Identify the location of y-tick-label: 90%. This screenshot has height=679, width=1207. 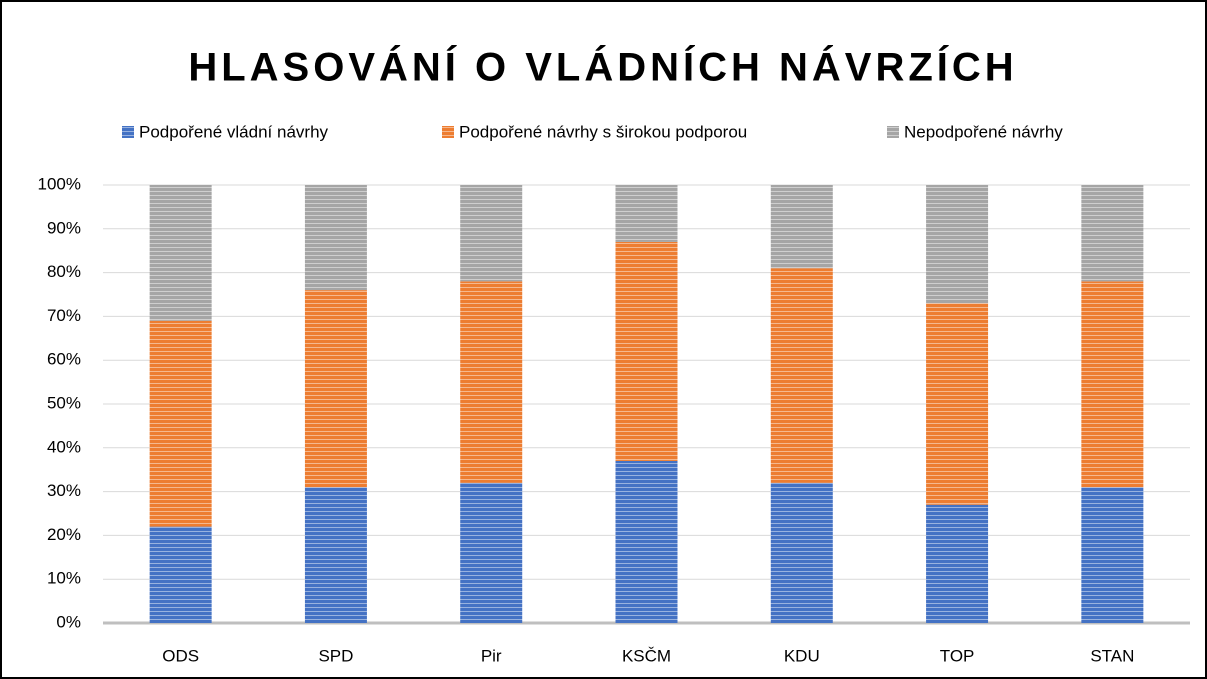
(64, 227).